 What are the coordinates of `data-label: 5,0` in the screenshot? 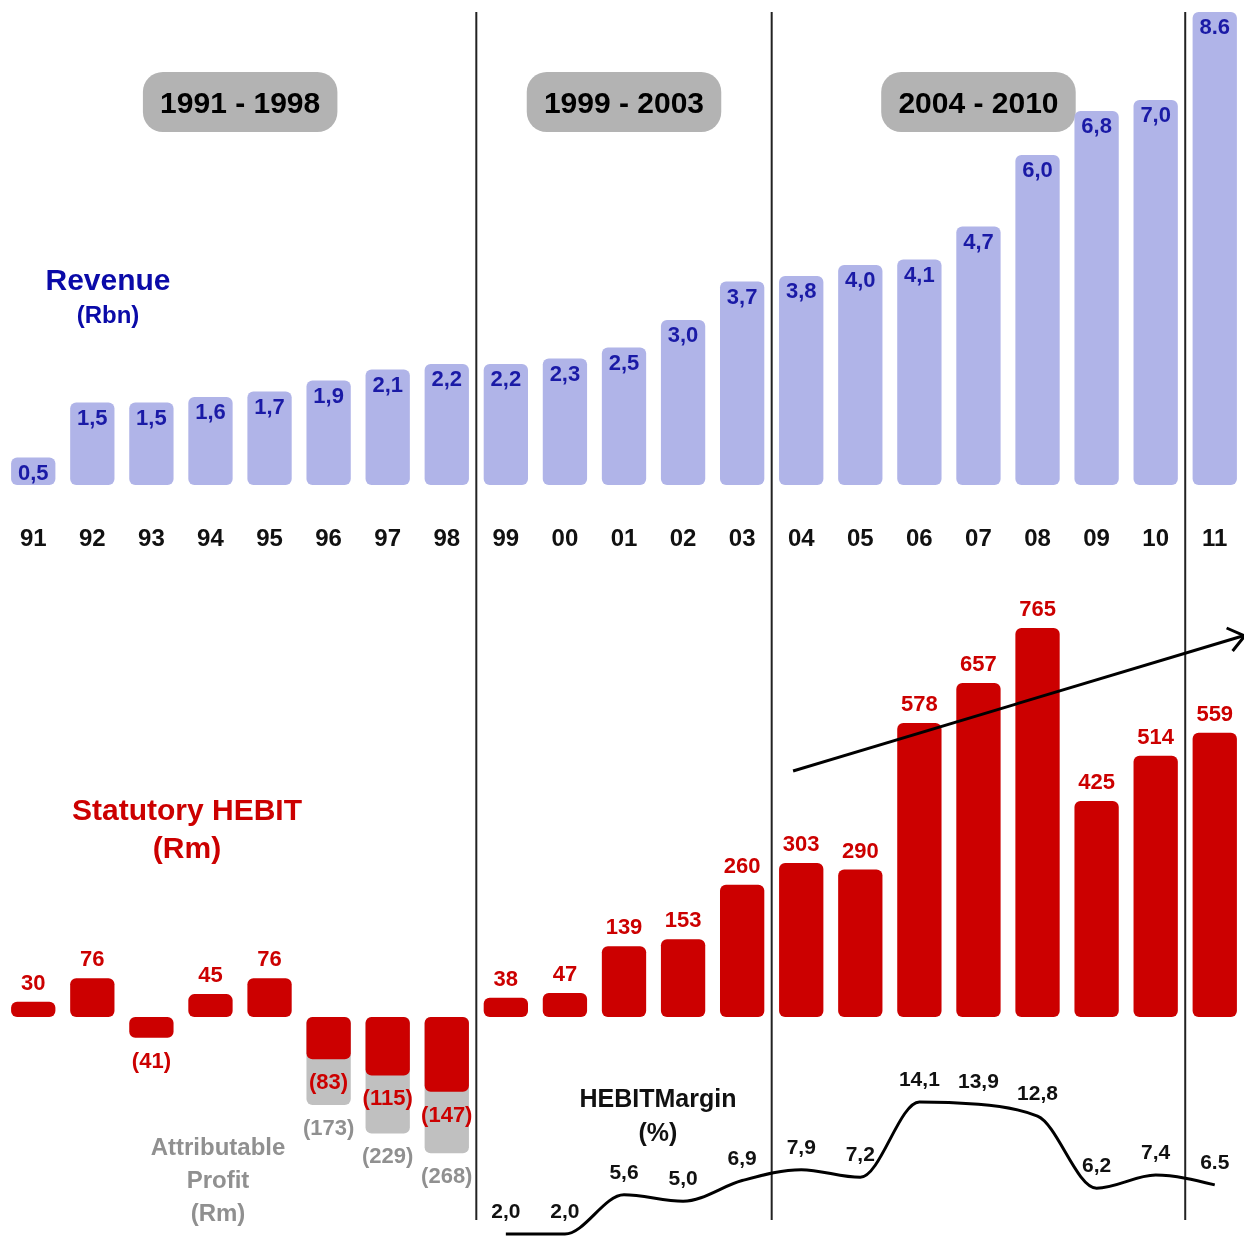 It's located at (683, 1178).